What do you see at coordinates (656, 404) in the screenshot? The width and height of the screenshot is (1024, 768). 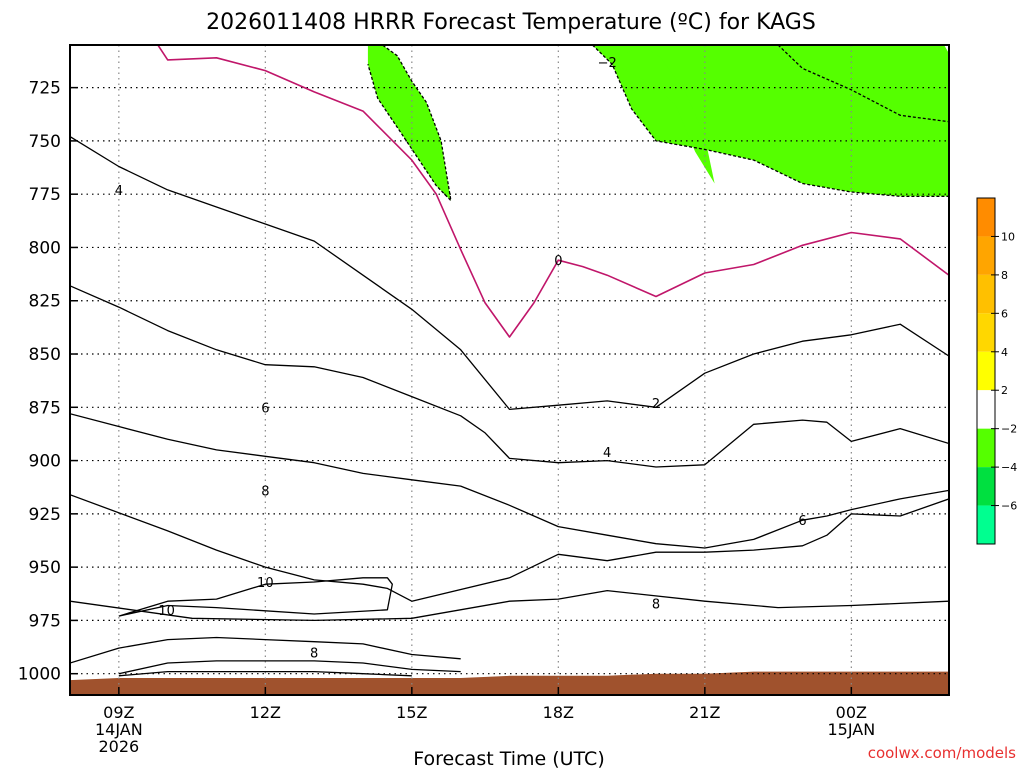 I see `contour-label-7: 2` at bounding box center [656, 404].